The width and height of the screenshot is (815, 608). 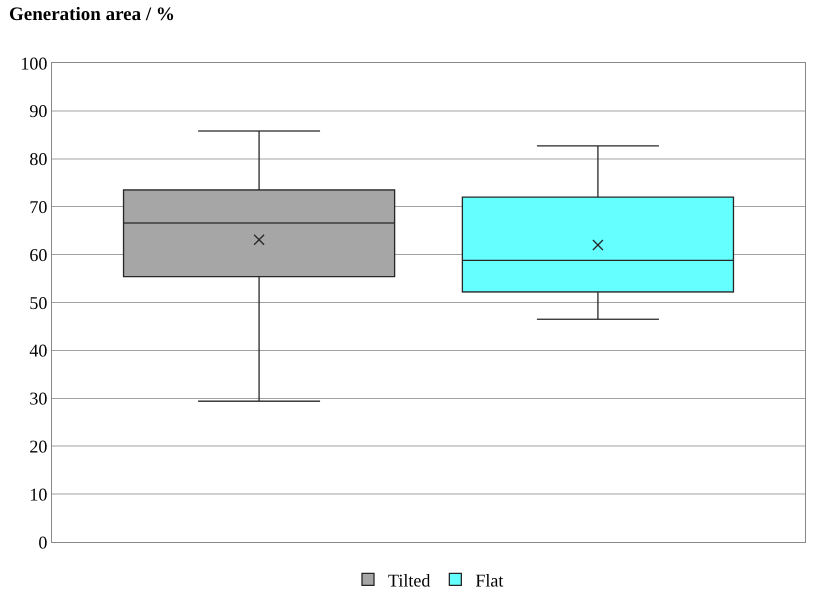 What do you see at coordinates (38, 350) in the screenshot?
I see `y-tick-label: 40` at bounding box center [38, 350].